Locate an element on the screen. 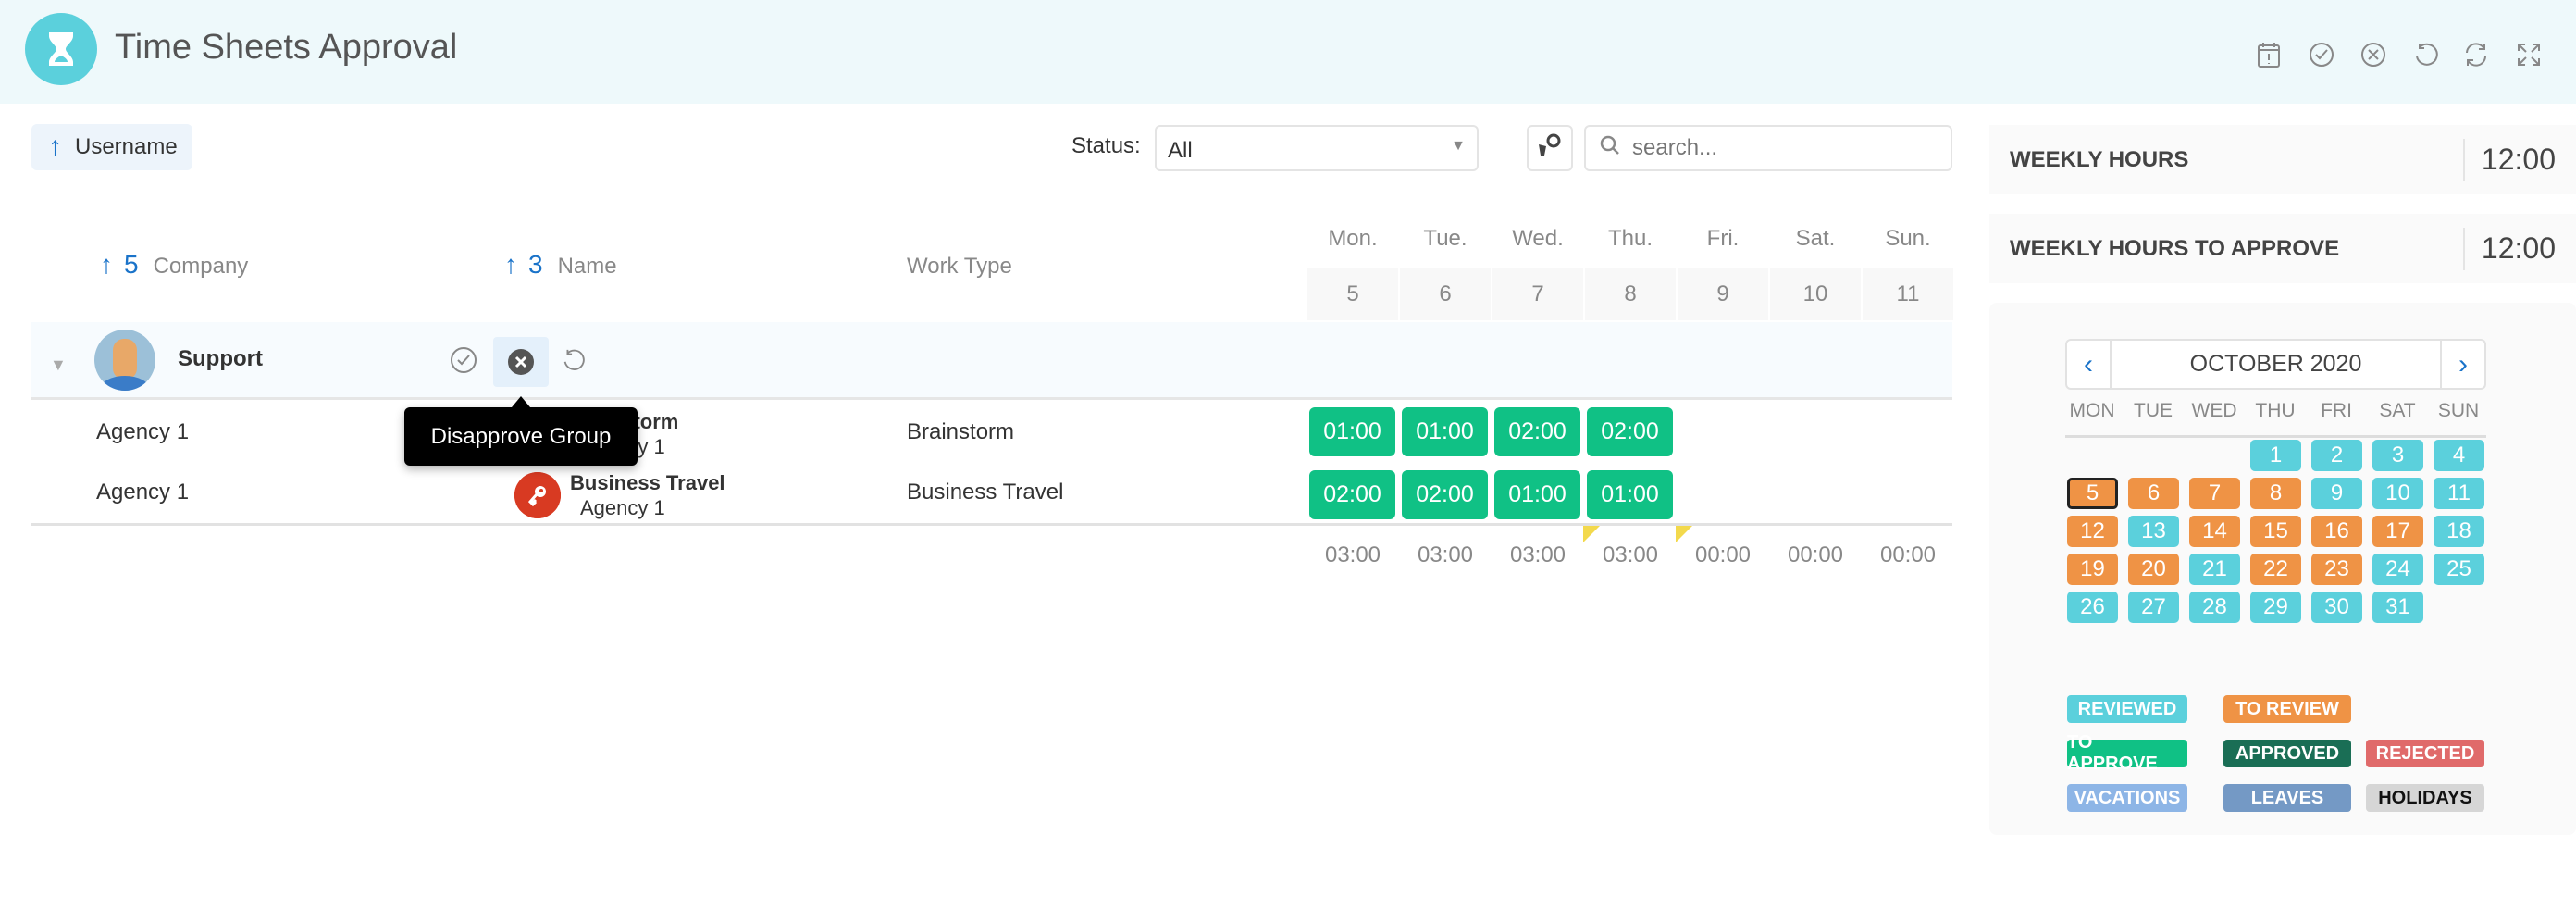 This screenshot has width=2576, height=922. weekly-hours-box: WEEKLY HOURS 12:00 is located at coordinates (2282, 159).